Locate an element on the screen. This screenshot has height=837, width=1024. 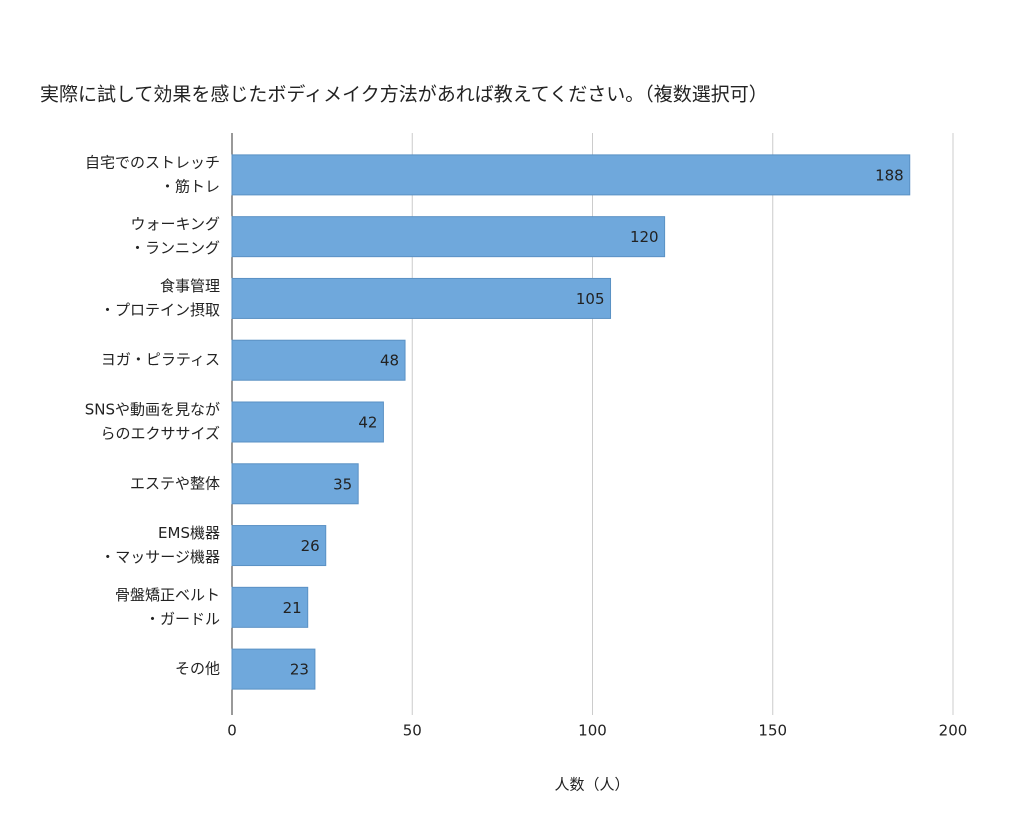
chart-title: 実際に試して効果を感じたボディメイク方法があれば教えてください。（複数選択可） is located at coordinates (404, 95).